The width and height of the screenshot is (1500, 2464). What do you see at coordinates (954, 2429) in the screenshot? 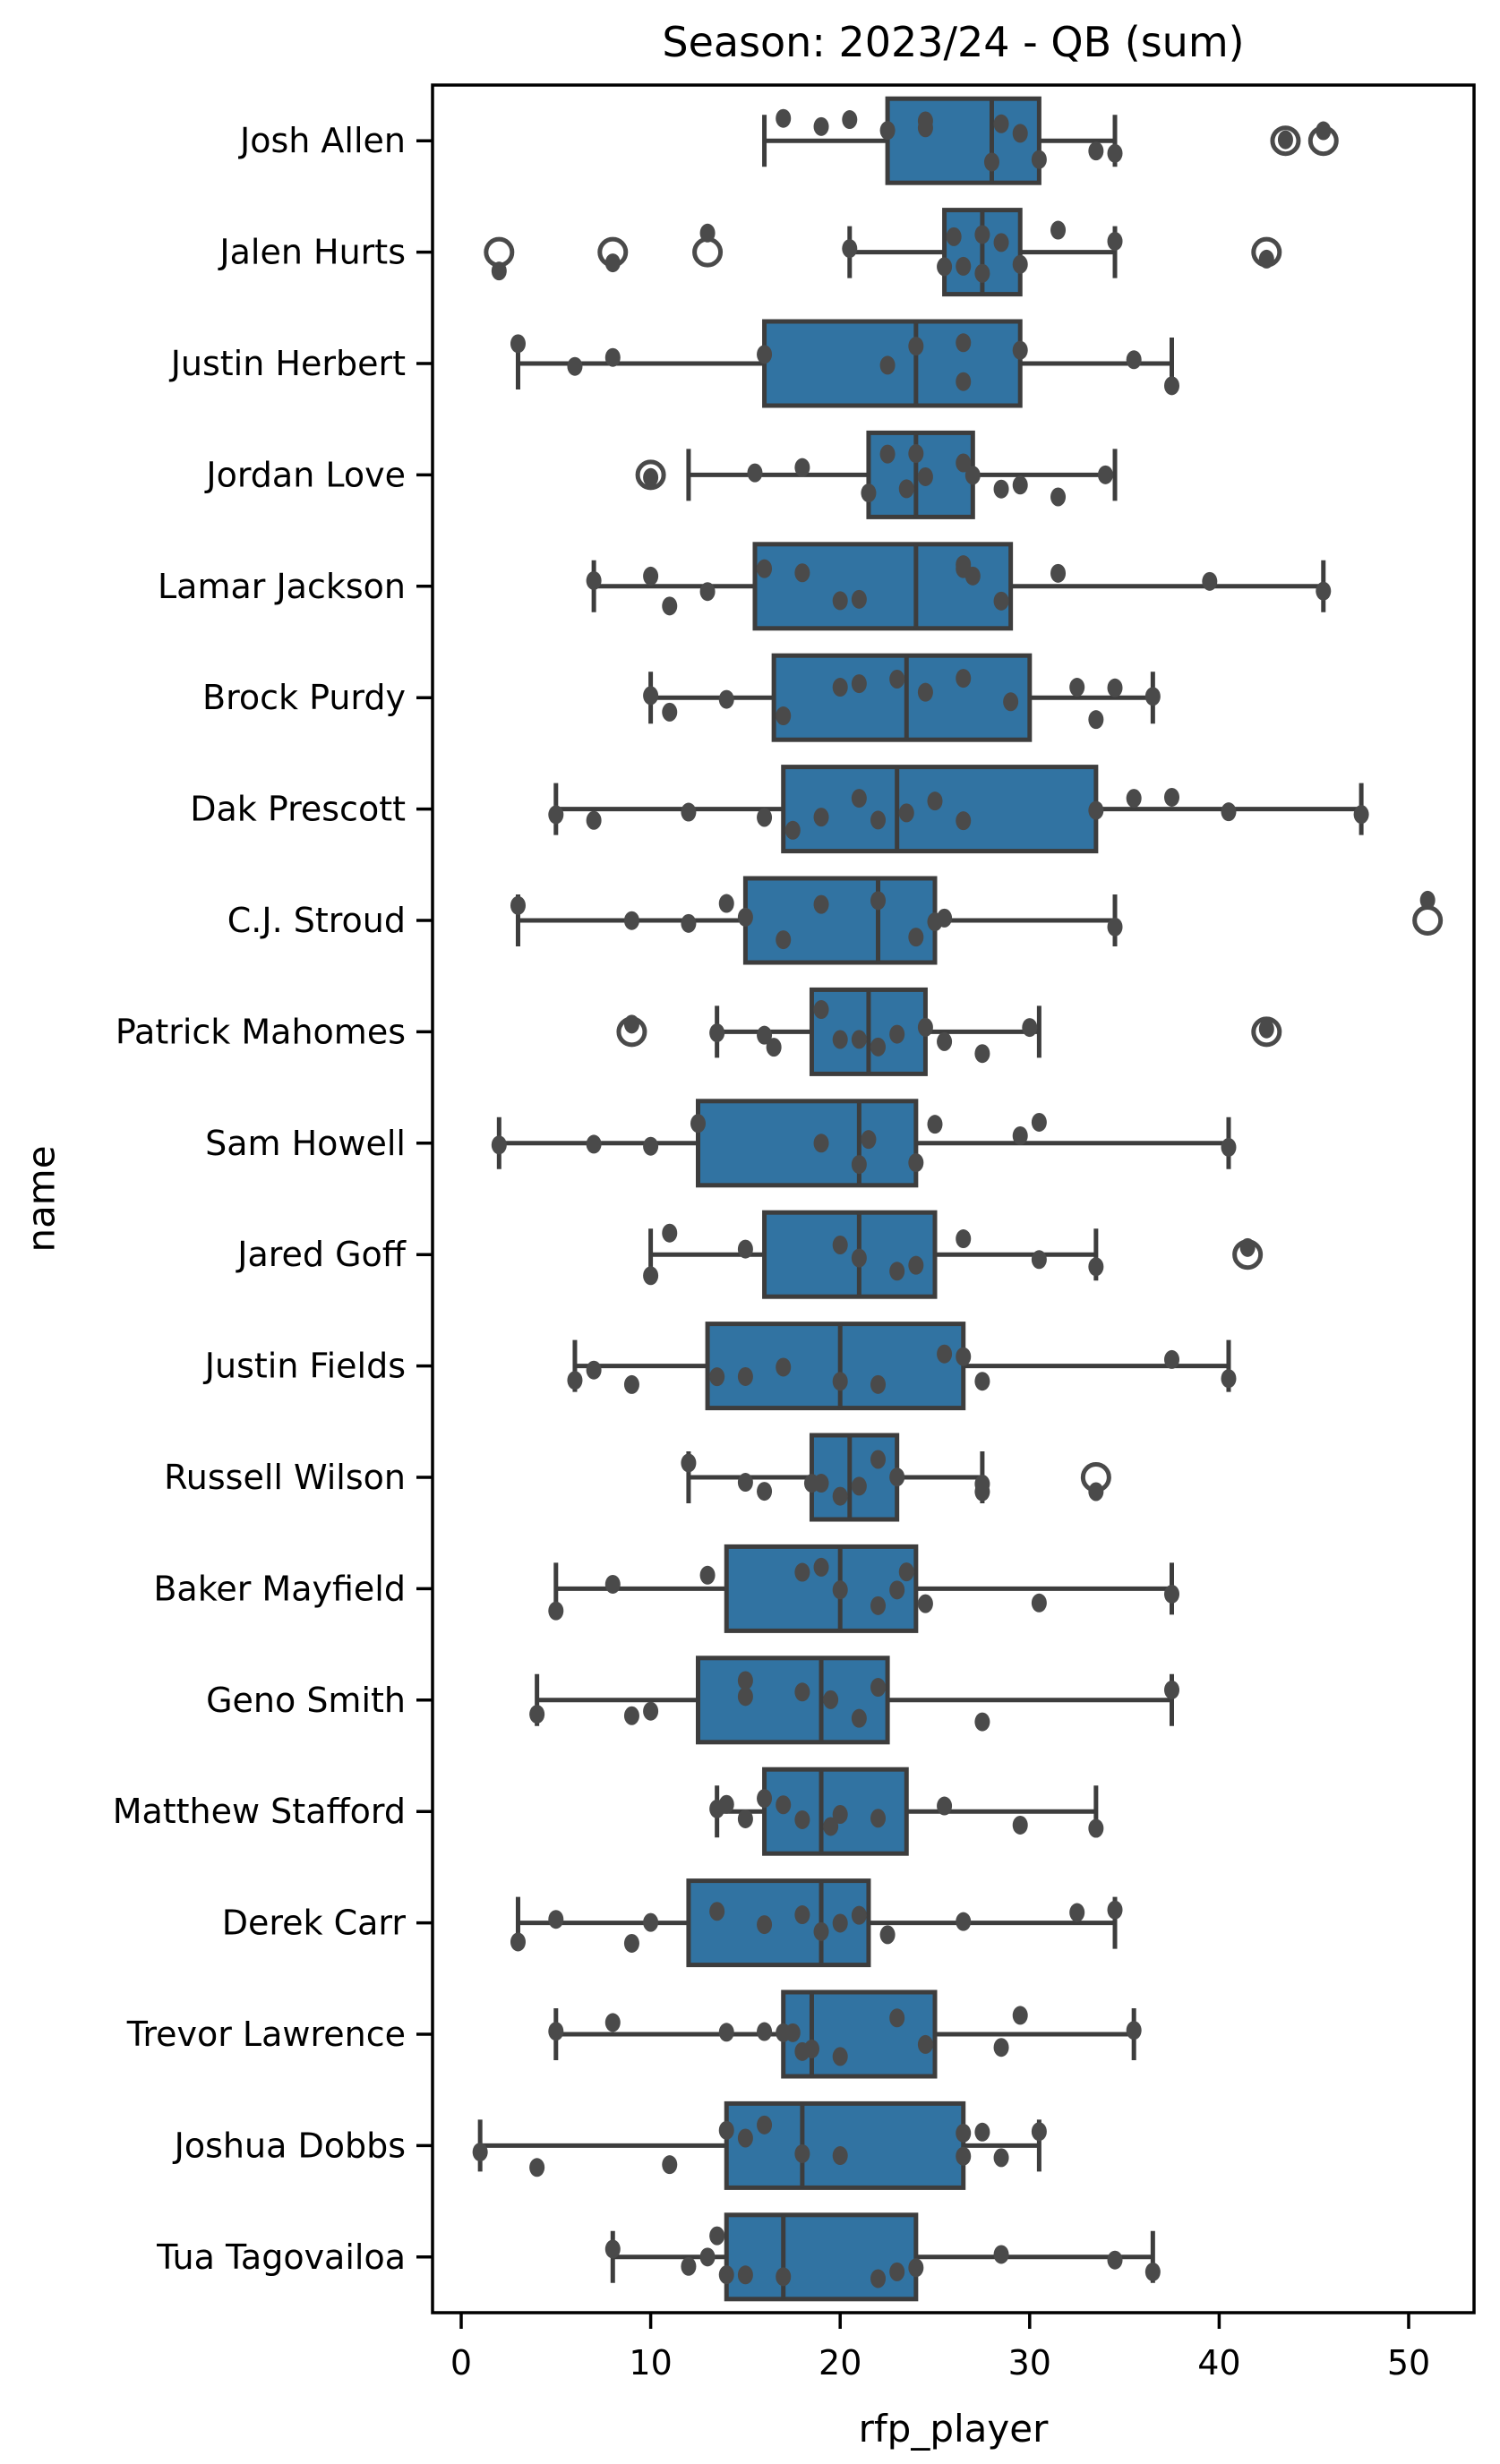
I see `x-axis-label: rfp_player` at bounding box center [954, 2429].